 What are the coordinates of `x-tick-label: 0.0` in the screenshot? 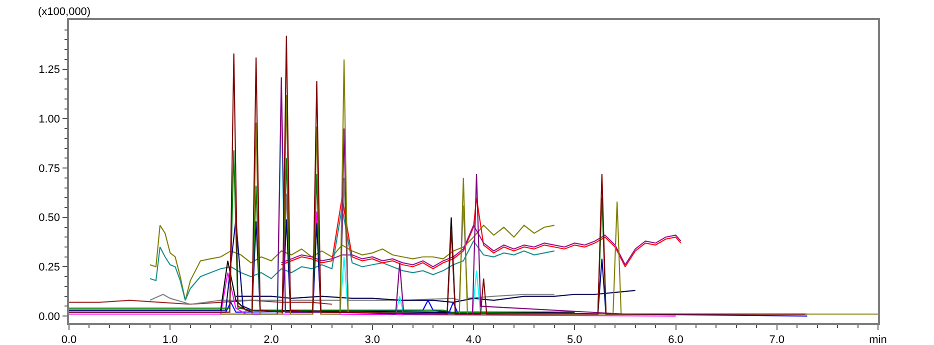 It's located at (69, 339).